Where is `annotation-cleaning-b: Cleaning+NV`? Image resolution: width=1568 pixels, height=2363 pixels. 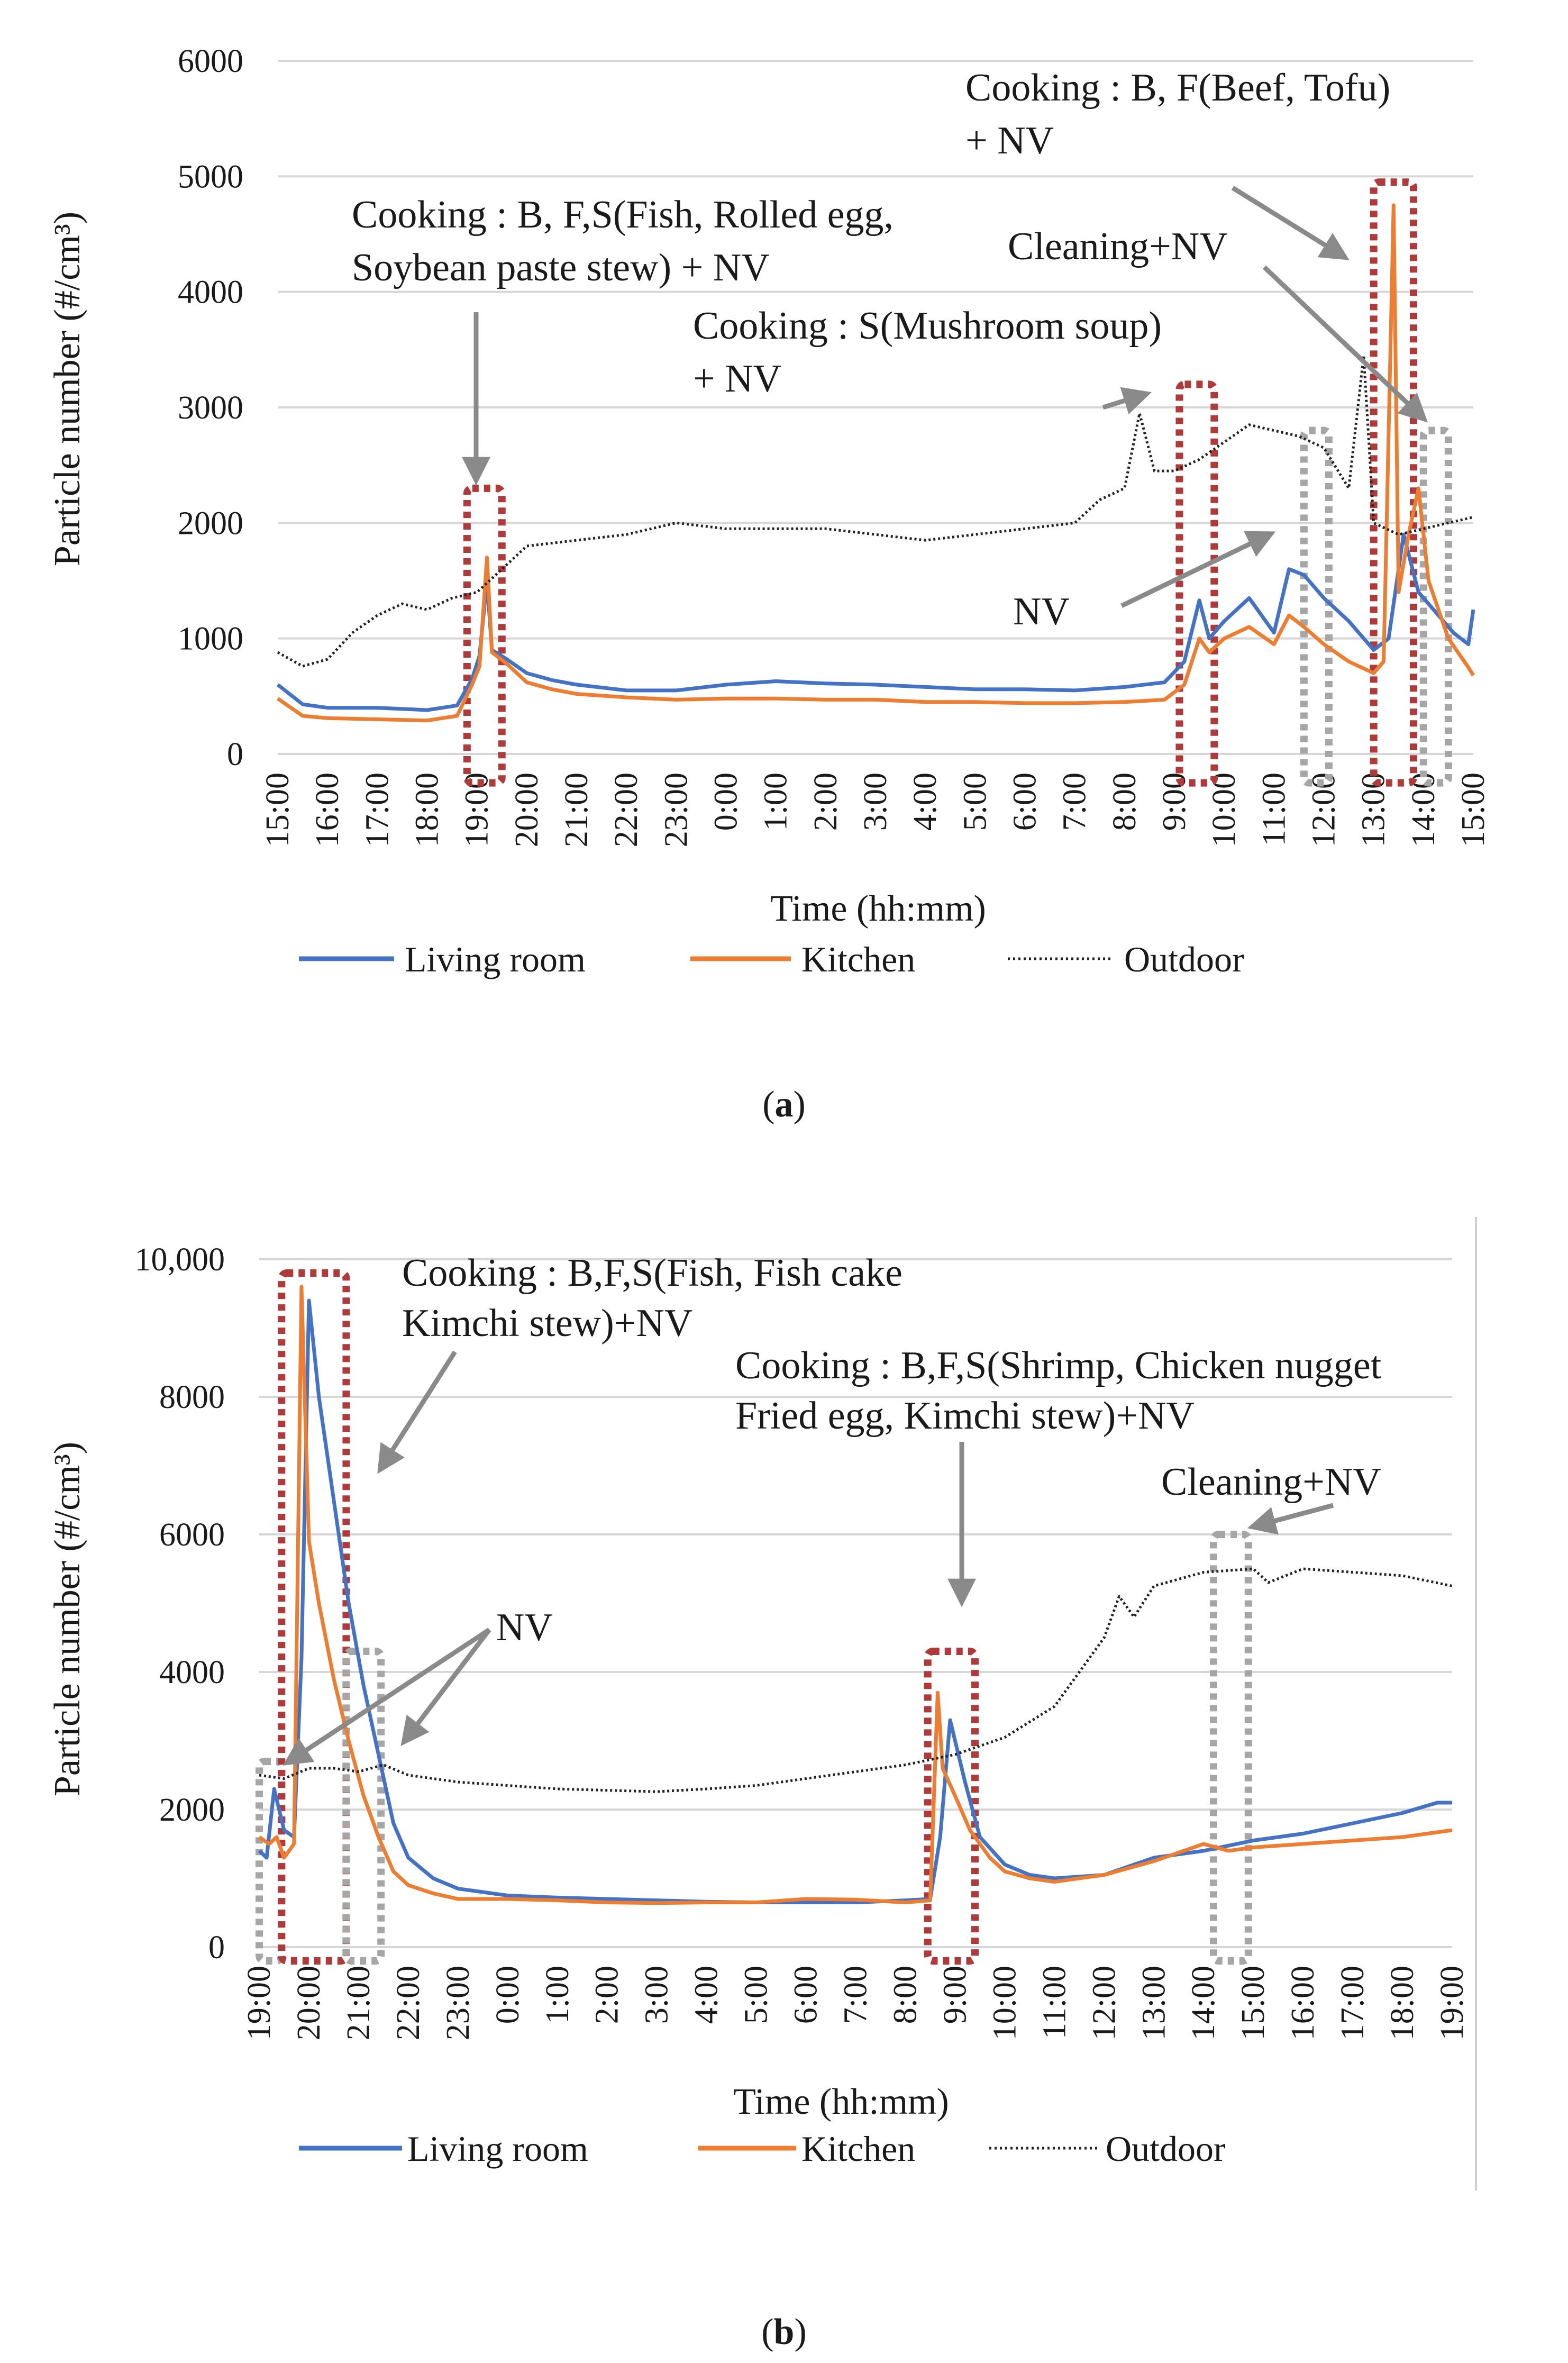
annotation-cleaning-b: Cleaning+NV is located at coordinates (1271, 1482).